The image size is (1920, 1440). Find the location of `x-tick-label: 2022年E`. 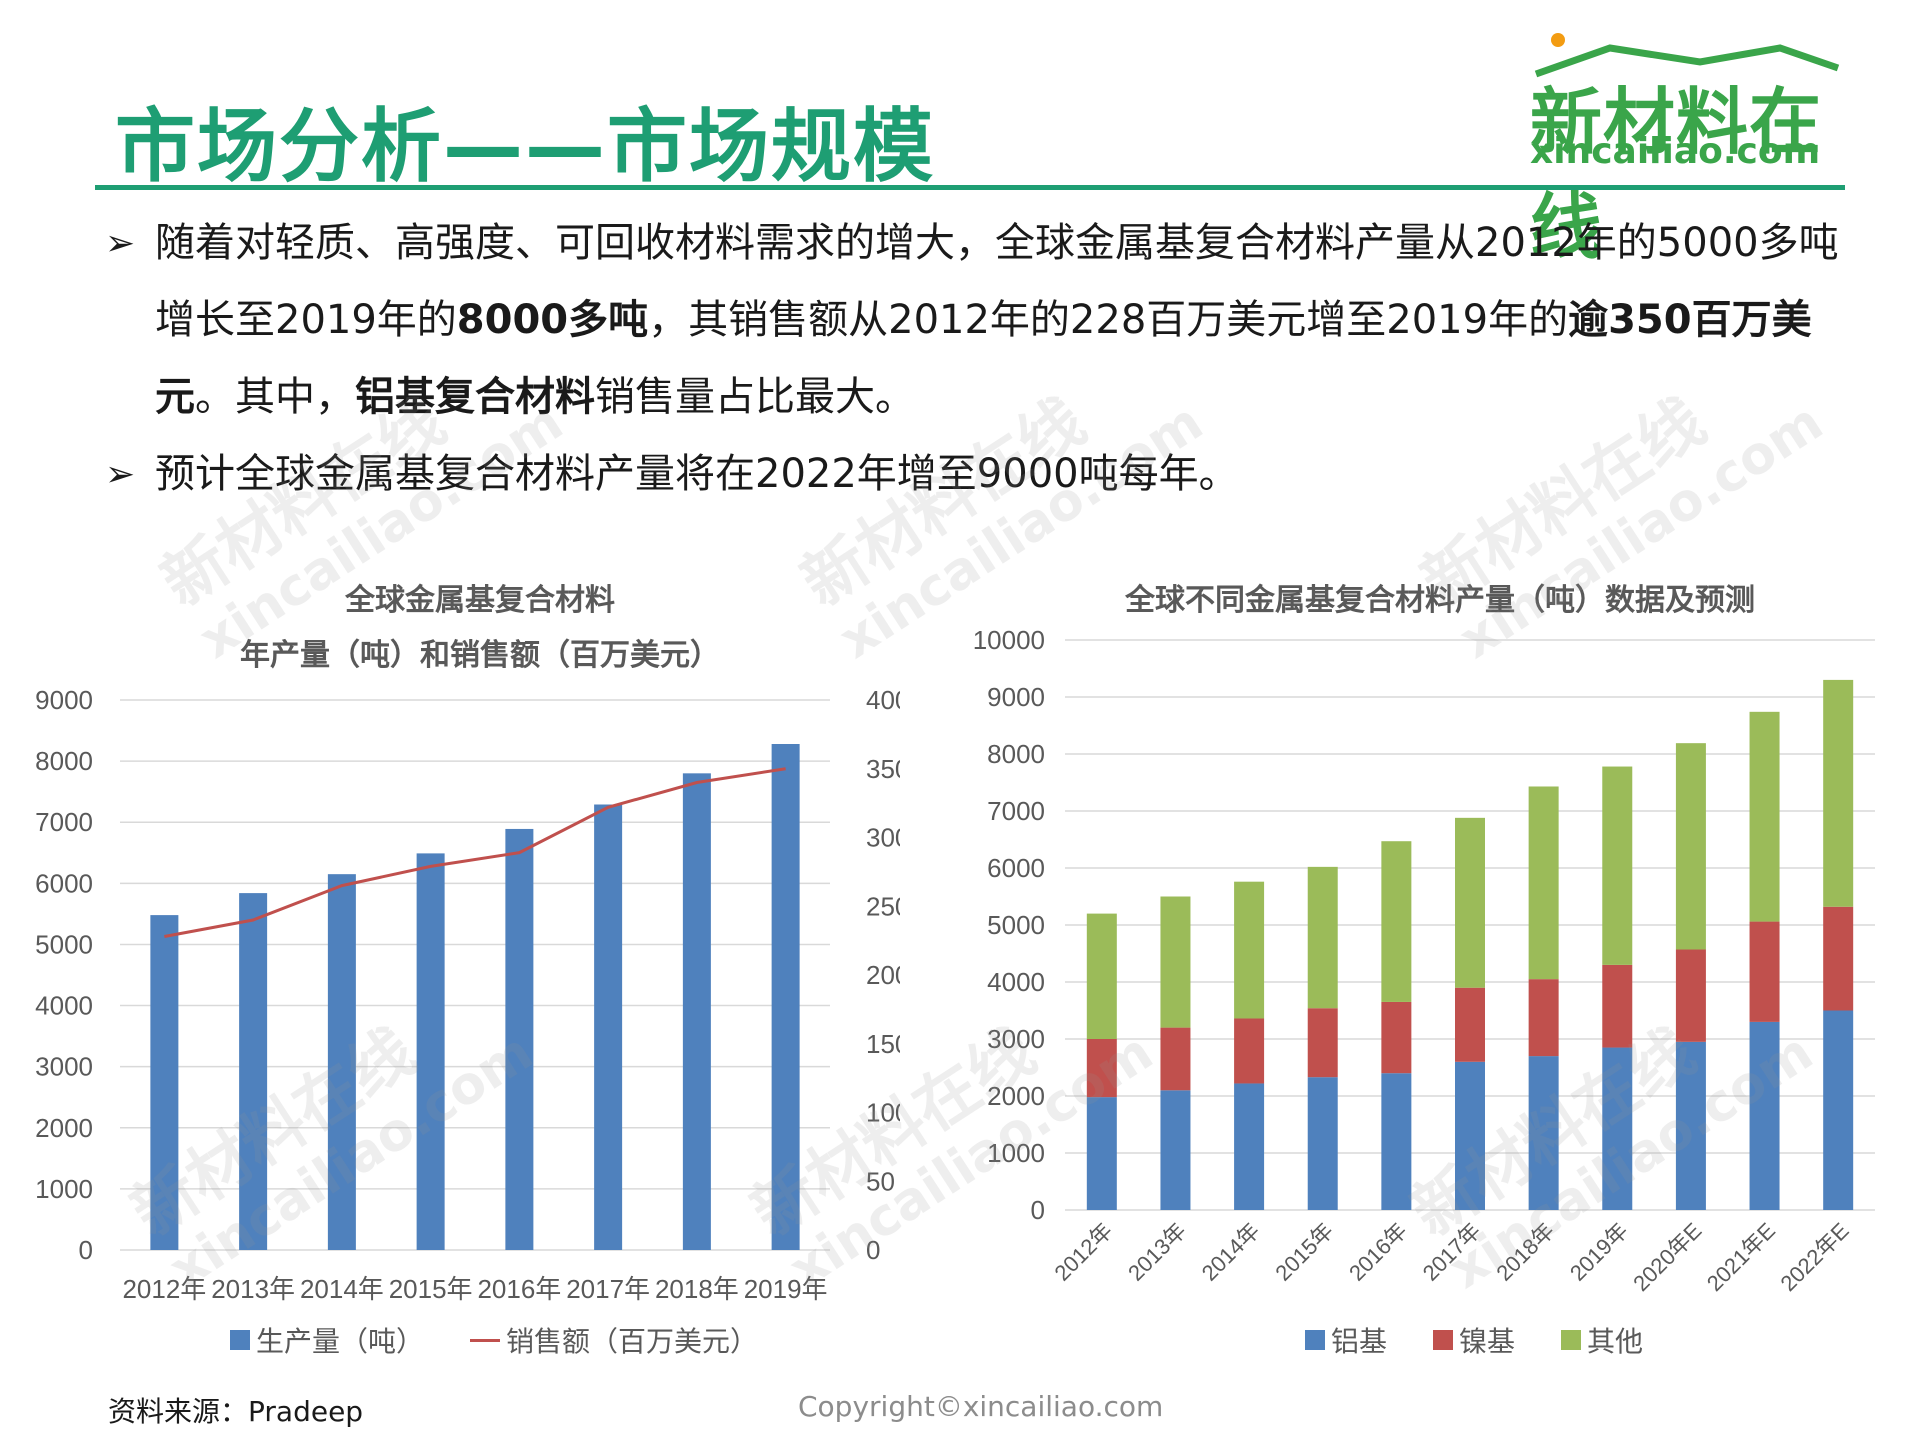

x-tick-label: 2022年E is located at coordinates (1814, 1257).